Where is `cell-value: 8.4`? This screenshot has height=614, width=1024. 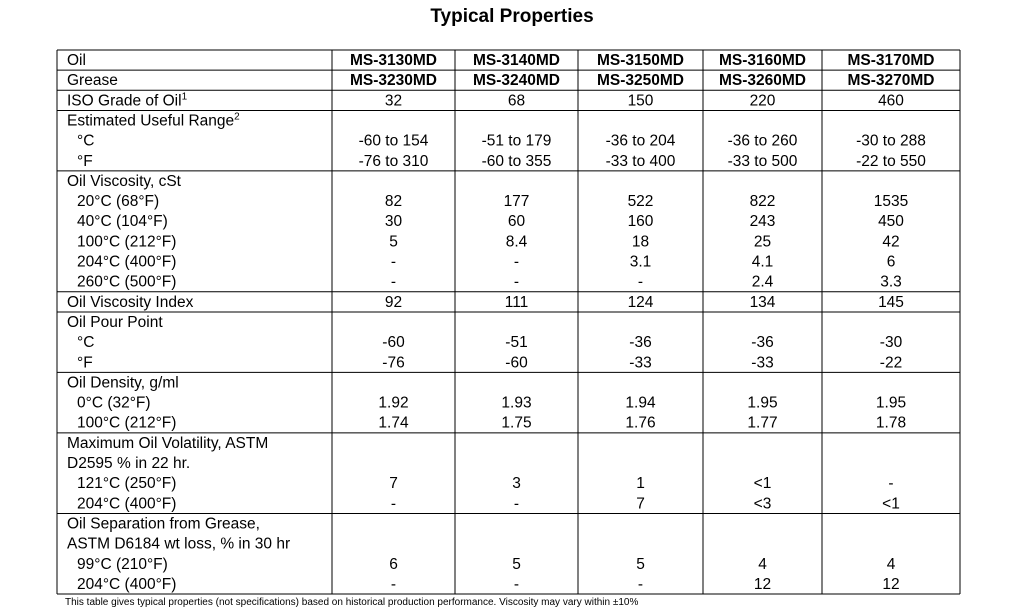 cell-value: 8.4 is located at coordinates (517, 241).